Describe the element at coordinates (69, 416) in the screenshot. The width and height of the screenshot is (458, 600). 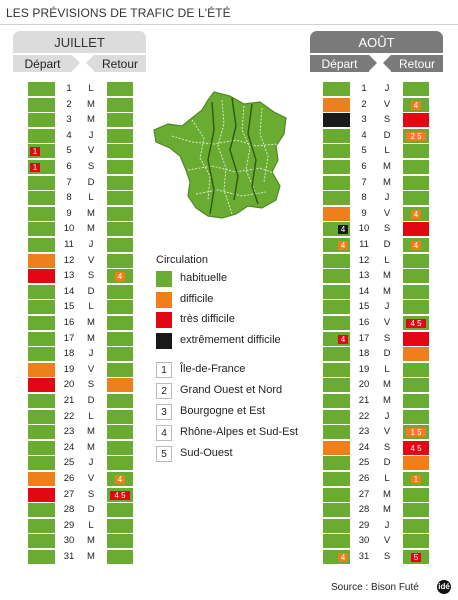
I see `day-number: 22` at that location.